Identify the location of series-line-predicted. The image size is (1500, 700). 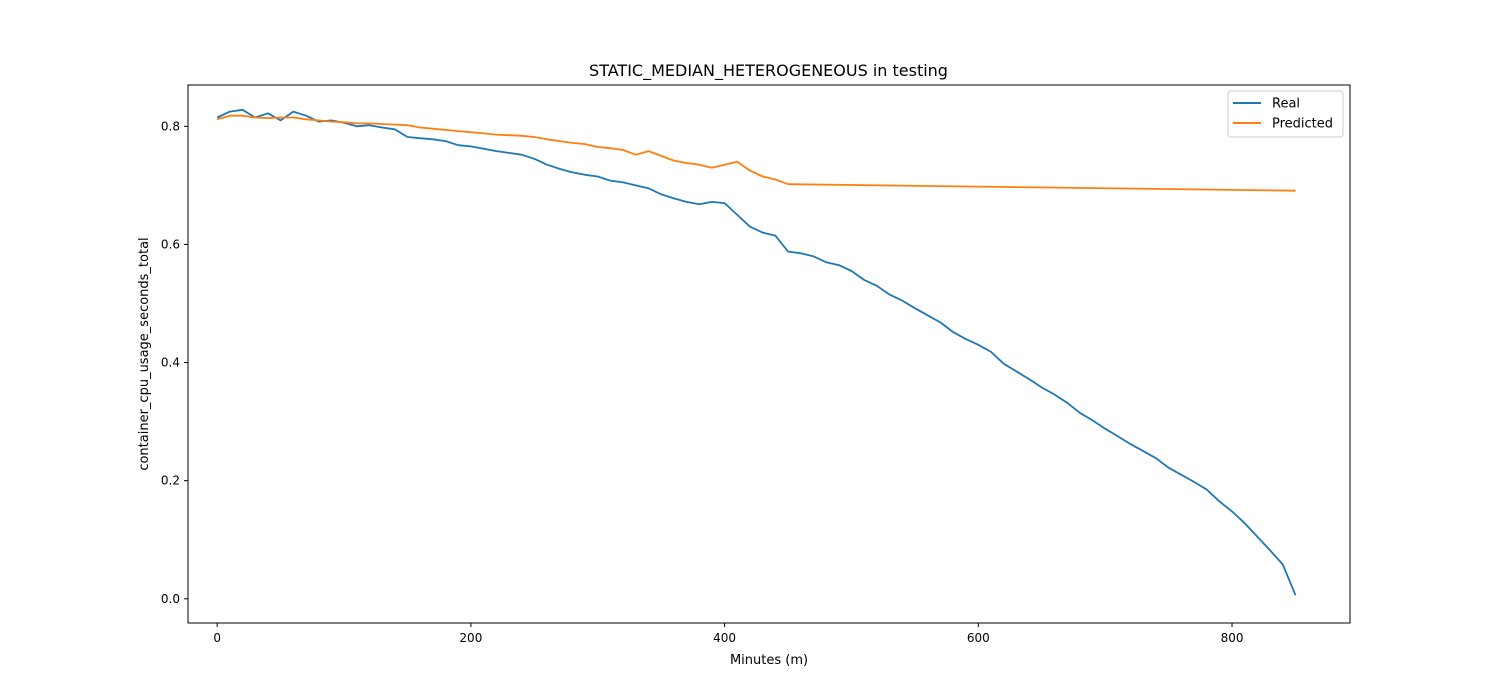
(756, 153).